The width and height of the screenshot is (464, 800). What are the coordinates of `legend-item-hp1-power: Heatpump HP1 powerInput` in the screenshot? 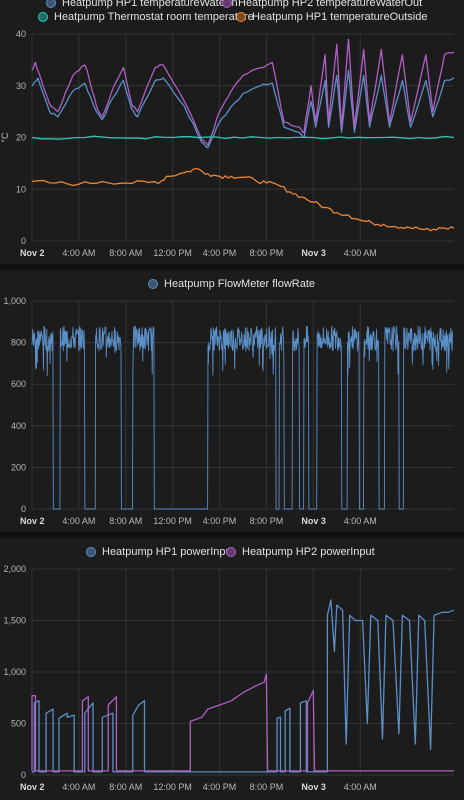 It's located at (160, 552).